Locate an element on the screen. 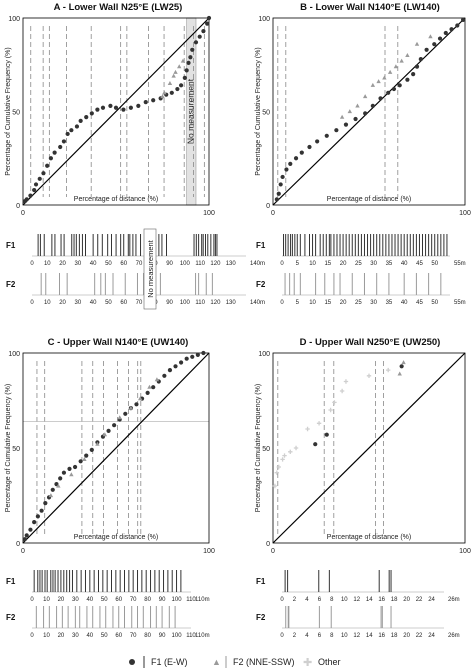 The height and width of the screenshot is (671, 474). legend-other-marker: ✚ is located at coordinates (307, 663).